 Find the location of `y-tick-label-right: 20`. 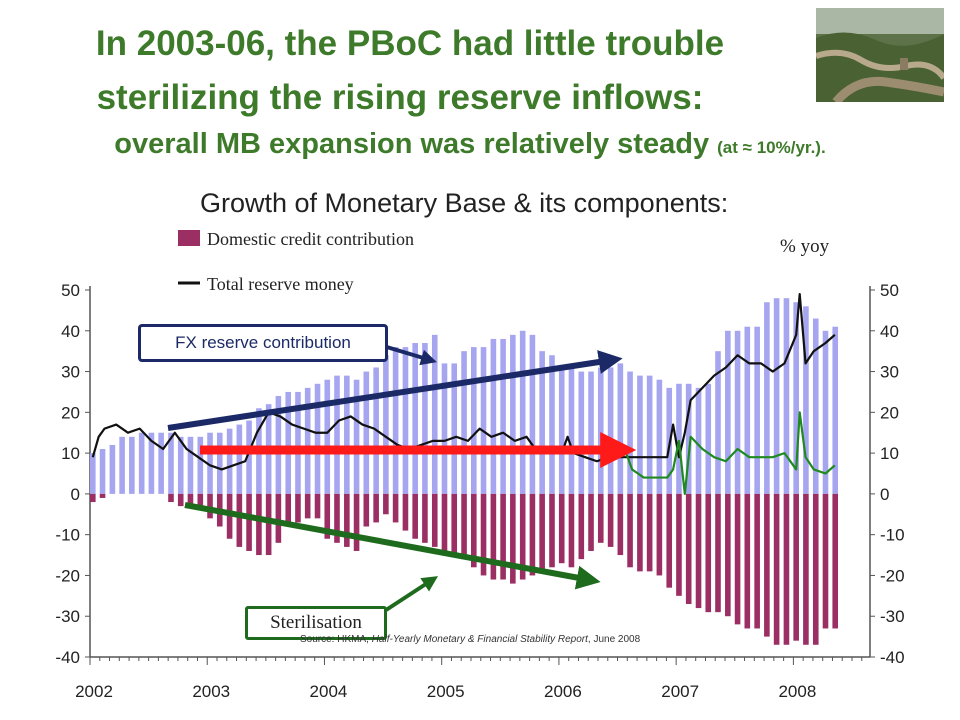

y-tick-label-right: 20 is located at coordinates (889, 412).